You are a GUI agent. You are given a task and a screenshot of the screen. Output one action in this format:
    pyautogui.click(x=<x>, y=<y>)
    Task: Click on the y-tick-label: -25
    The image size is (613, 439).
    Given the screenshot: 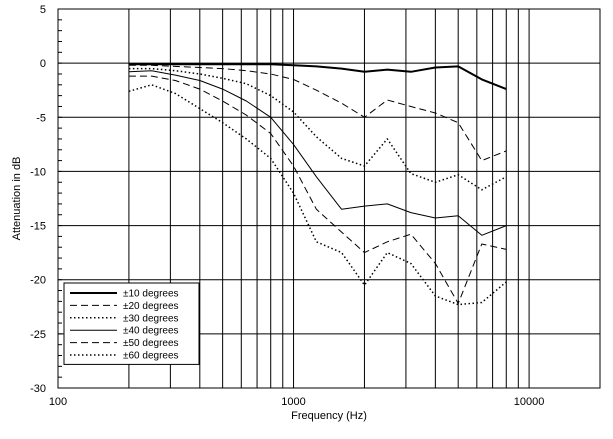 What is the action you would take?
    pyautogui.click(x=38, y=335)
    